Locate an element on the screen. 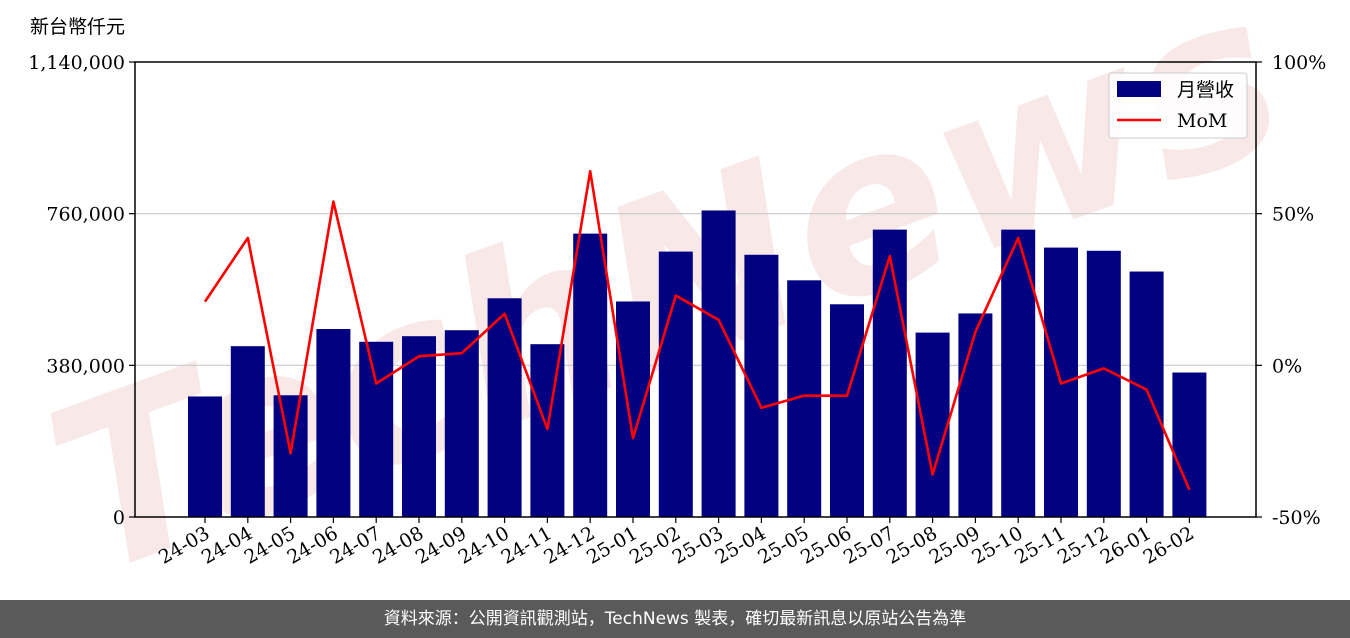  left-tick-label: 1,140,000 is located at coordinates (76, 63).